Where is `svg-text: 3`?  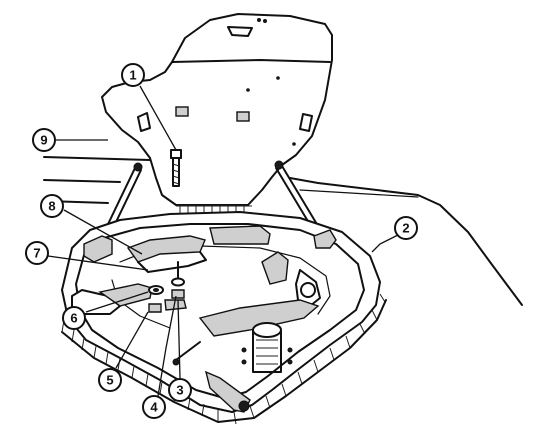 svg-text: 3 is located at coordinates (179, 390).